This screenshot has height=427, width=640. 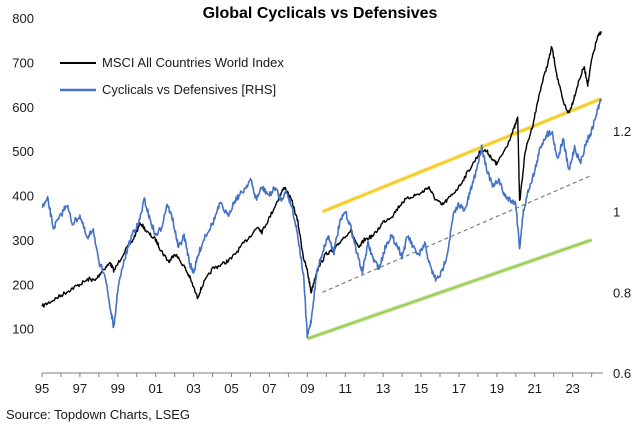 I want to click on left-tick-label: 600, so click(x=23, y=107).